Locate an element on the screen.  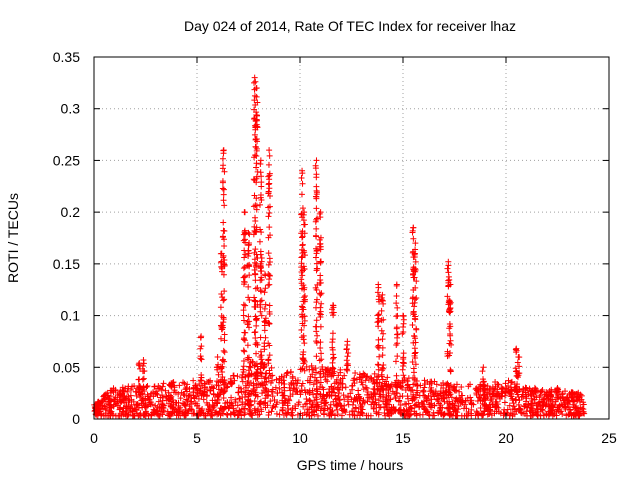
y-tick-label: 0.3 is located at coordinates (71, 109).